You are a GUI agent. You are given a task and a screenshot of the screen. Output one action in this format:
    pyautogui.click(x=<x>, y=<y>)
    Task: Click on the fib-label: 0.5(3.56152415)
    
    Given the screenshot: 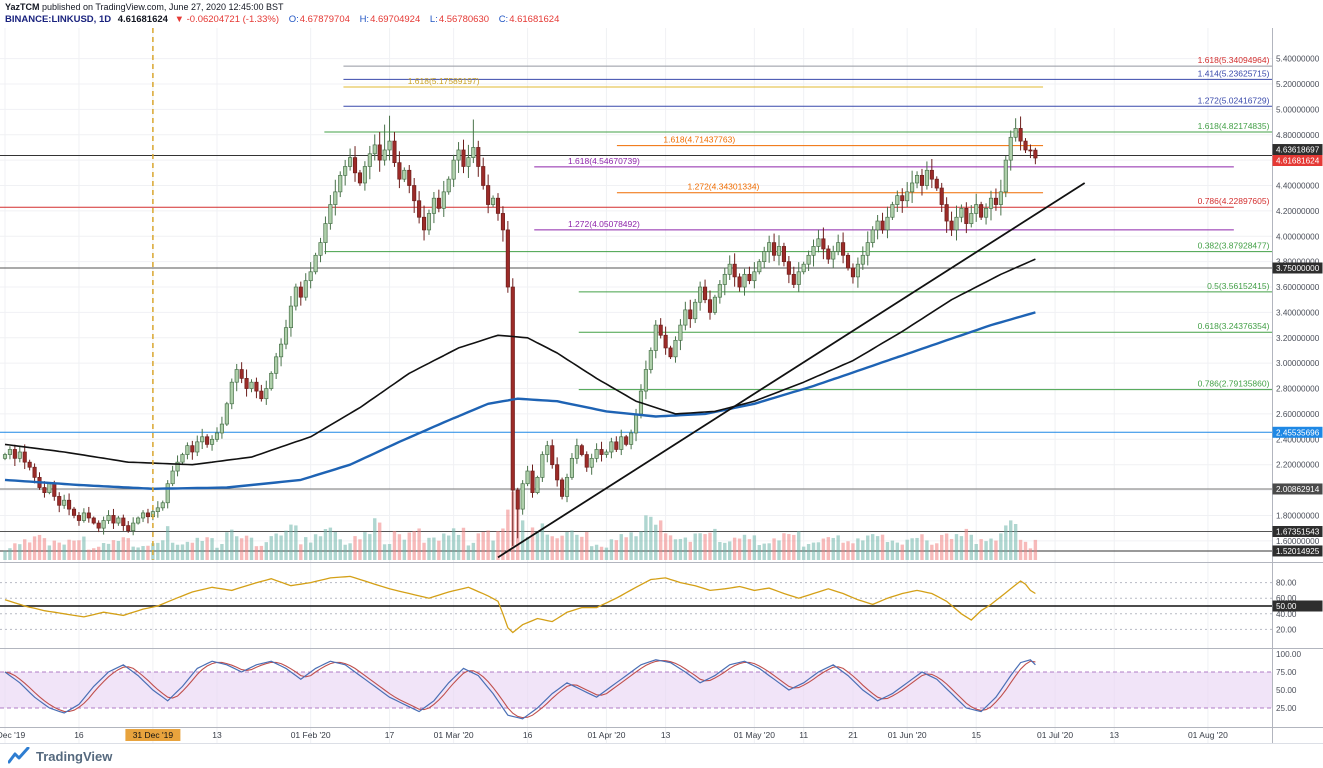 What is the action you would take?
    pyautogui.click(x=1238, y=286)
    